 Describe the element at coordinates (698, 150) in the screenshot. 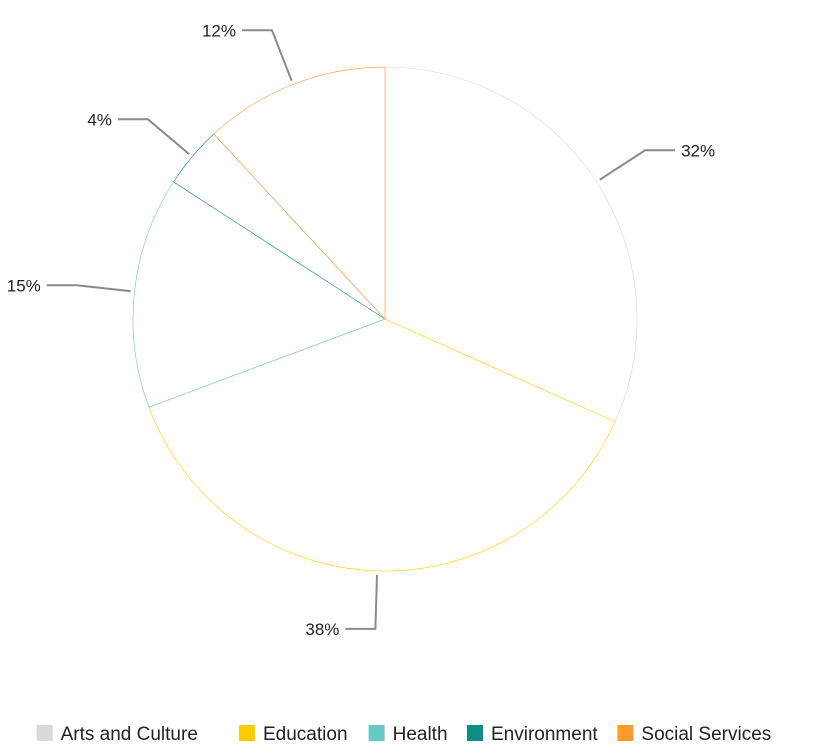

I see `percent-label-arts-and-culture: 32%` at that location.